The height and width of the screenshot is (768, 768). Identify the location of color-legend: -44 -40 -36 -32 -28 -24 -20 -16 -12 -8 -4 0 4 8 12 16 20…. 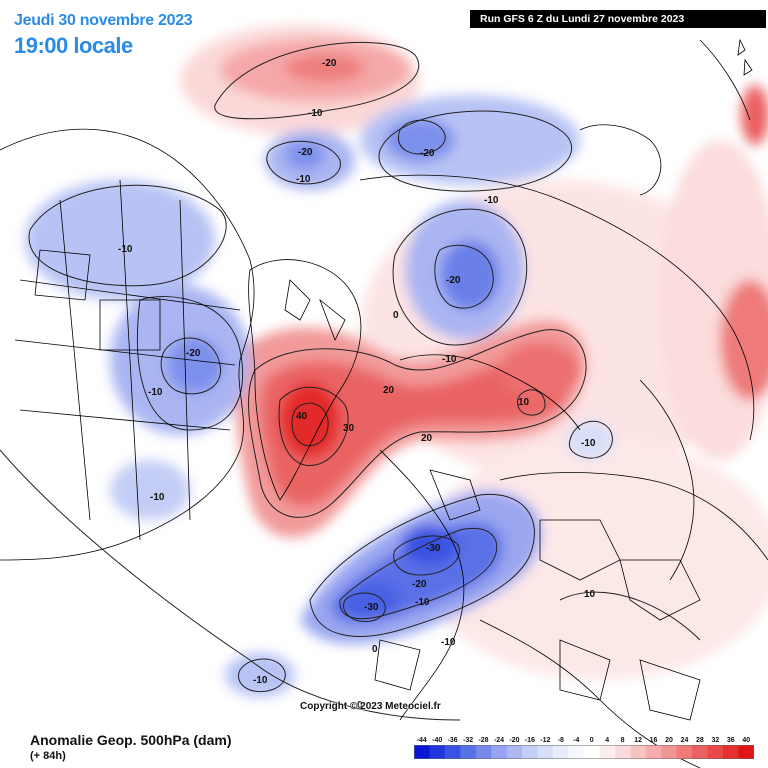
(584, 748).